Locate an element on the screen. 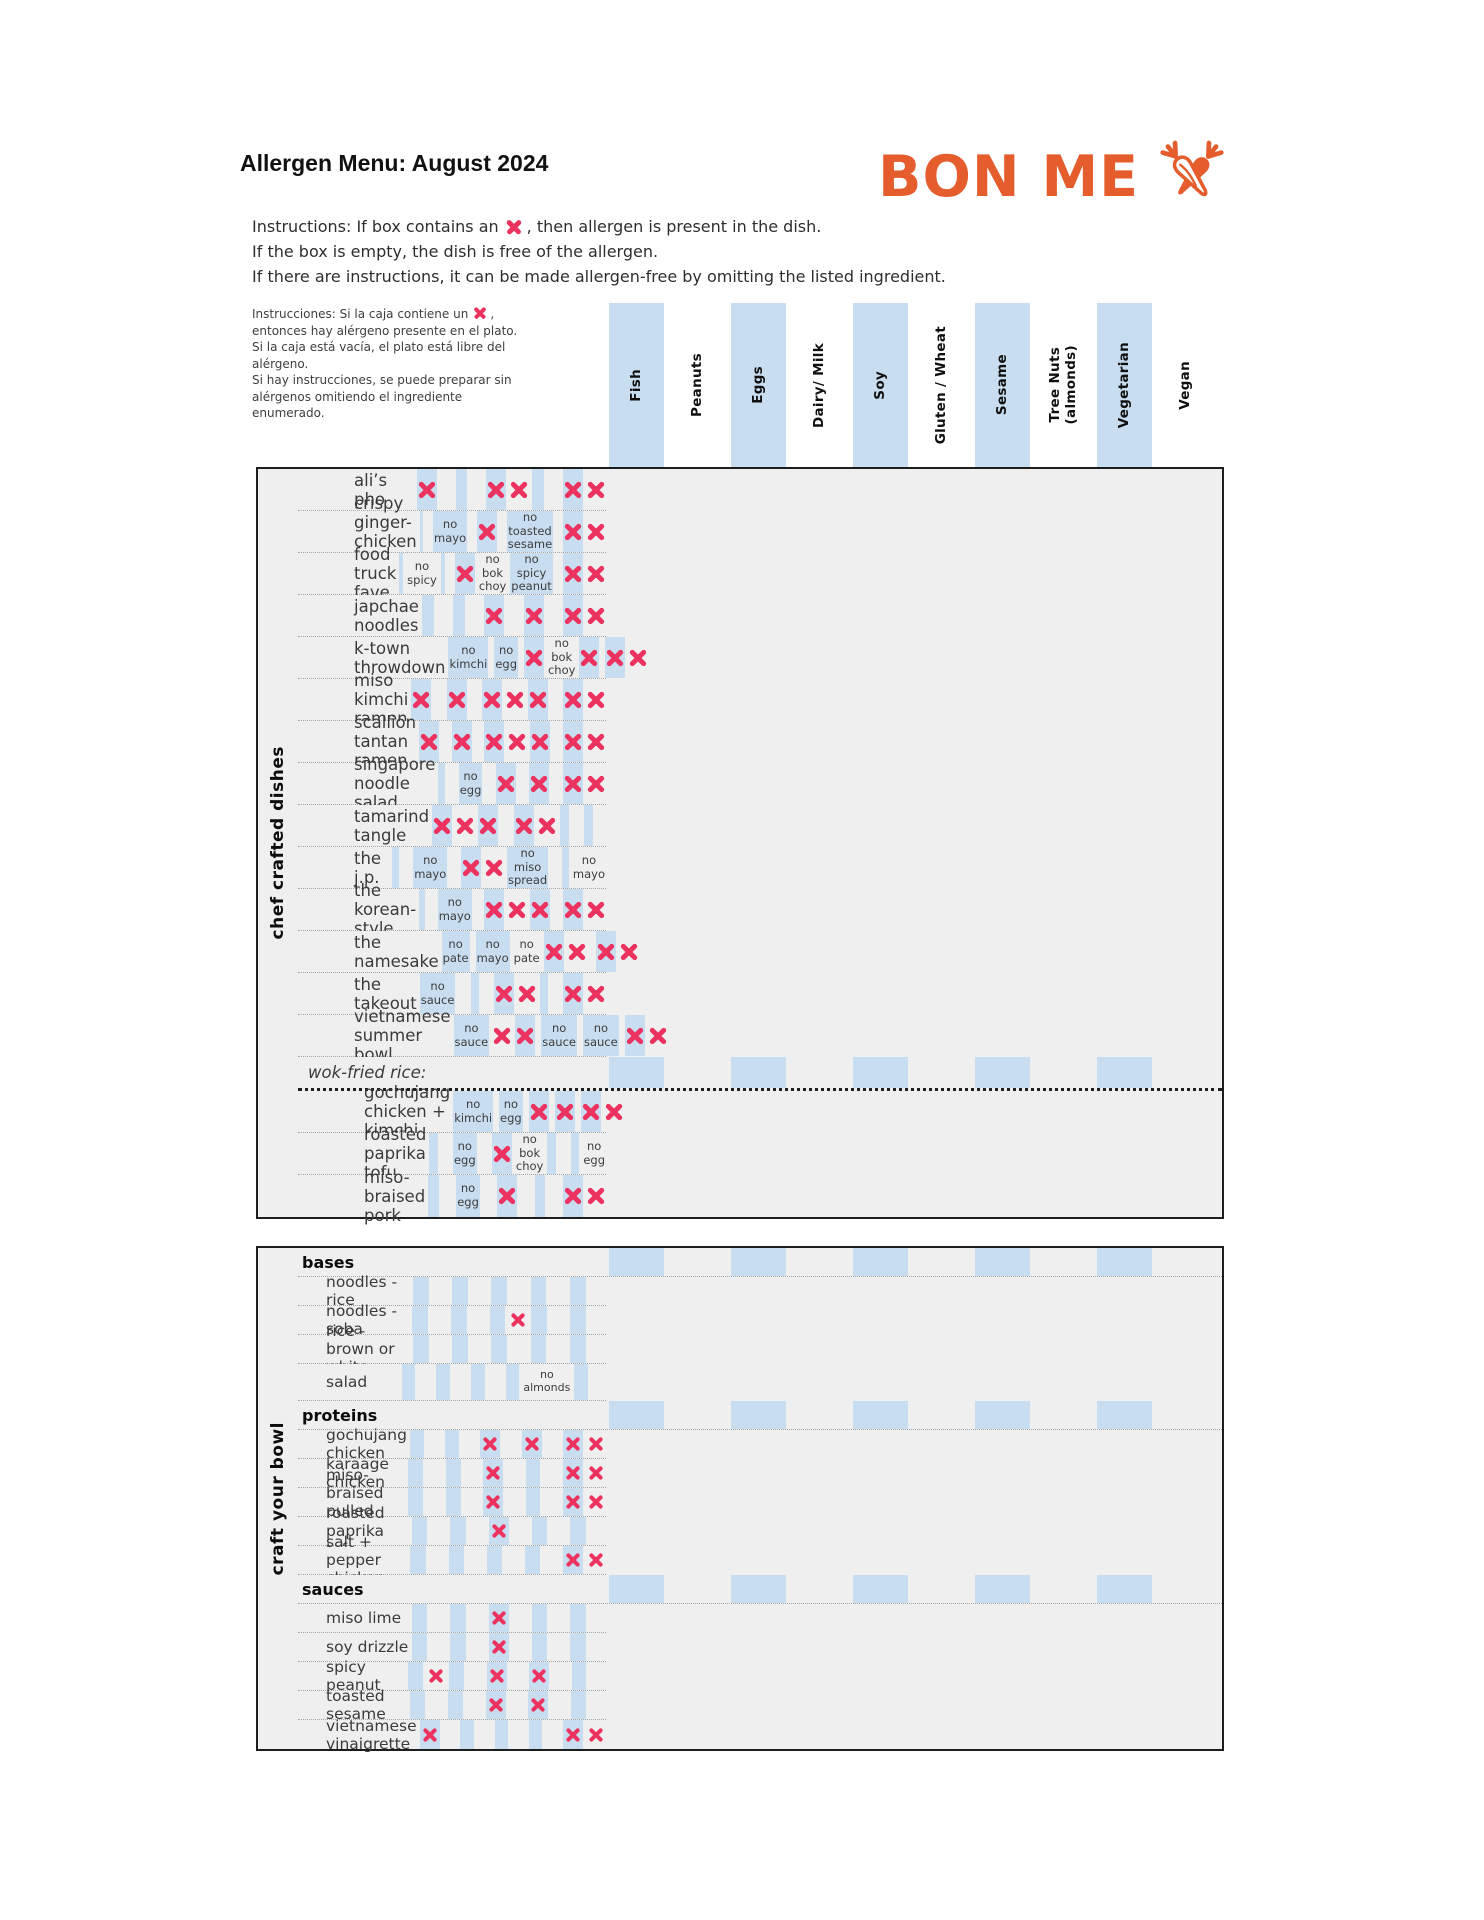  allergen-cell: no egg is located at coordinates (511, 1111).